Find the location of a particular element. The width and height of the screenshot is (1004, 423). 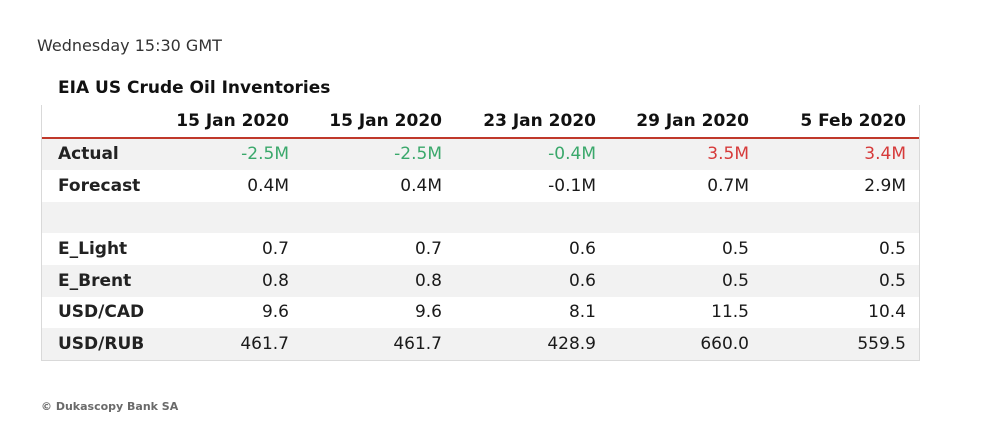

table-title: EIA US Crude Oil Inventories is located at coordinates (194, 88).